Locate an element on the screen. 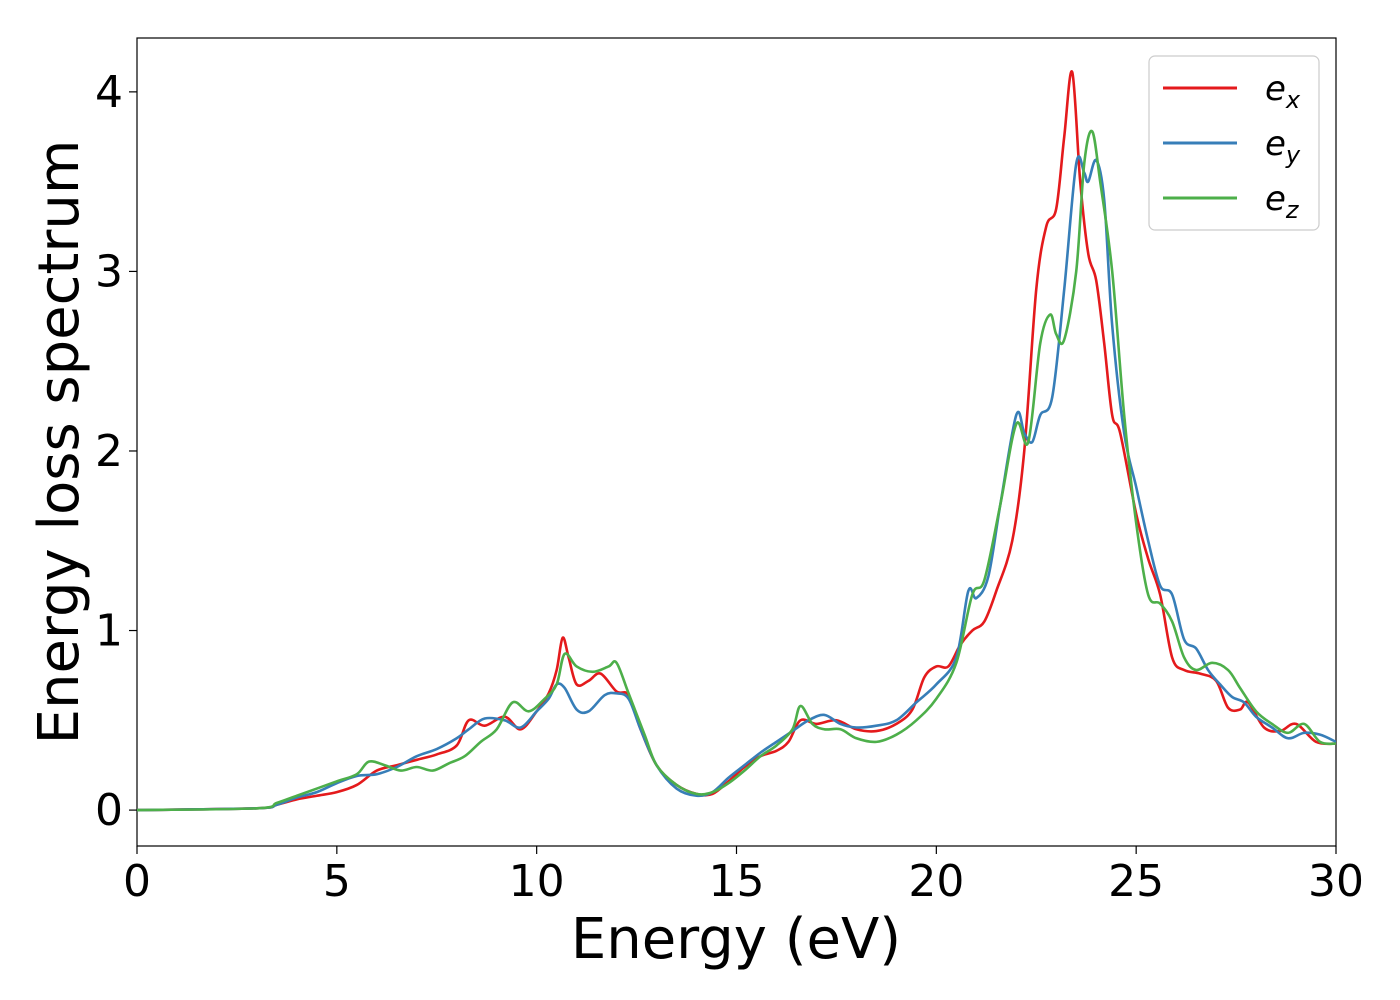 The height and width of the screenshot is (1000, 1400). y-tick-label: 3 is located at coordinates (109, 271).